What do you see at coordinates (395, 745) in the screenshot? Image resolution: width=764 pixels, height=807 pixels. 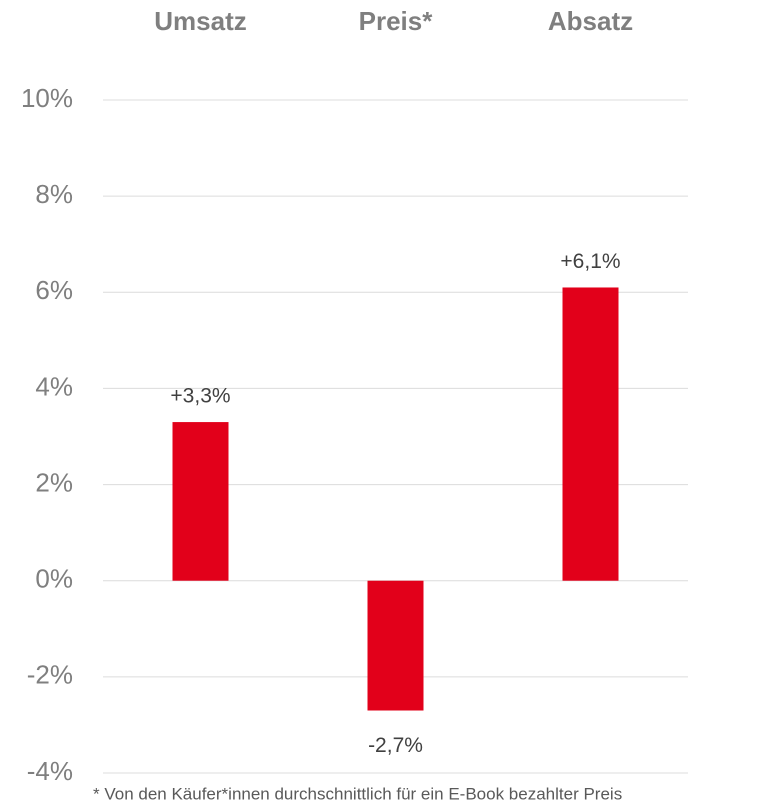 I see `value-label: -2,7%` at bounding box center [395, 745].